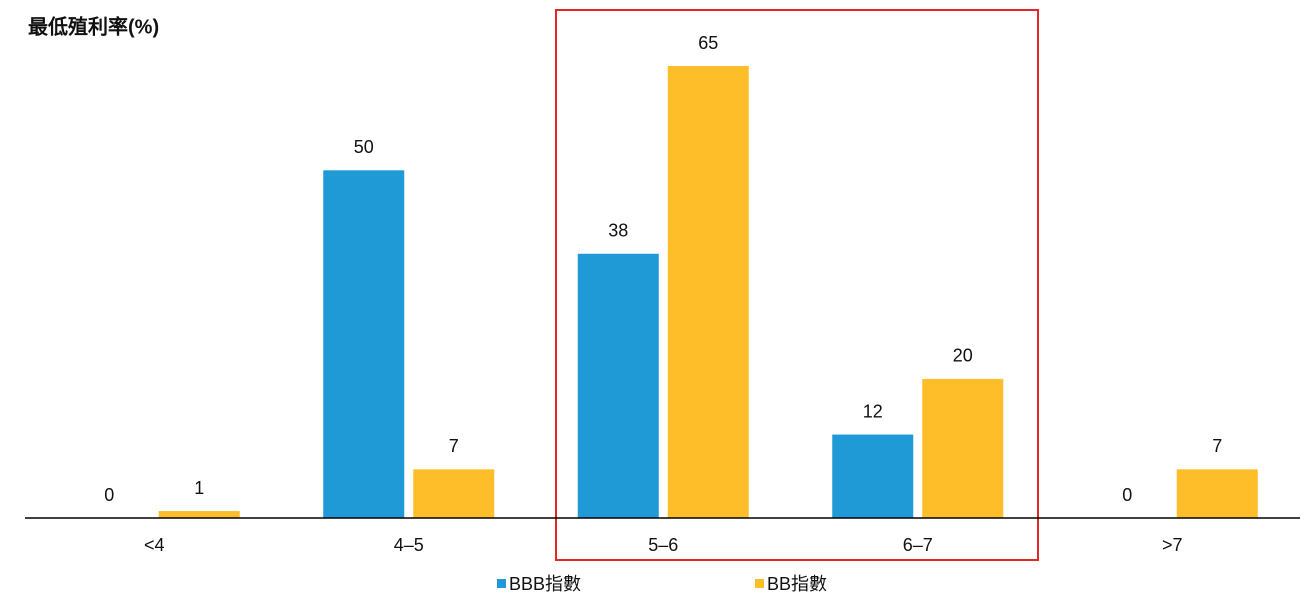 This screenshot has height=607, width=1312. Describe the element at coordinates (663, 545) in the screenshot. I see `x-tick-label: 5–6` at that location.